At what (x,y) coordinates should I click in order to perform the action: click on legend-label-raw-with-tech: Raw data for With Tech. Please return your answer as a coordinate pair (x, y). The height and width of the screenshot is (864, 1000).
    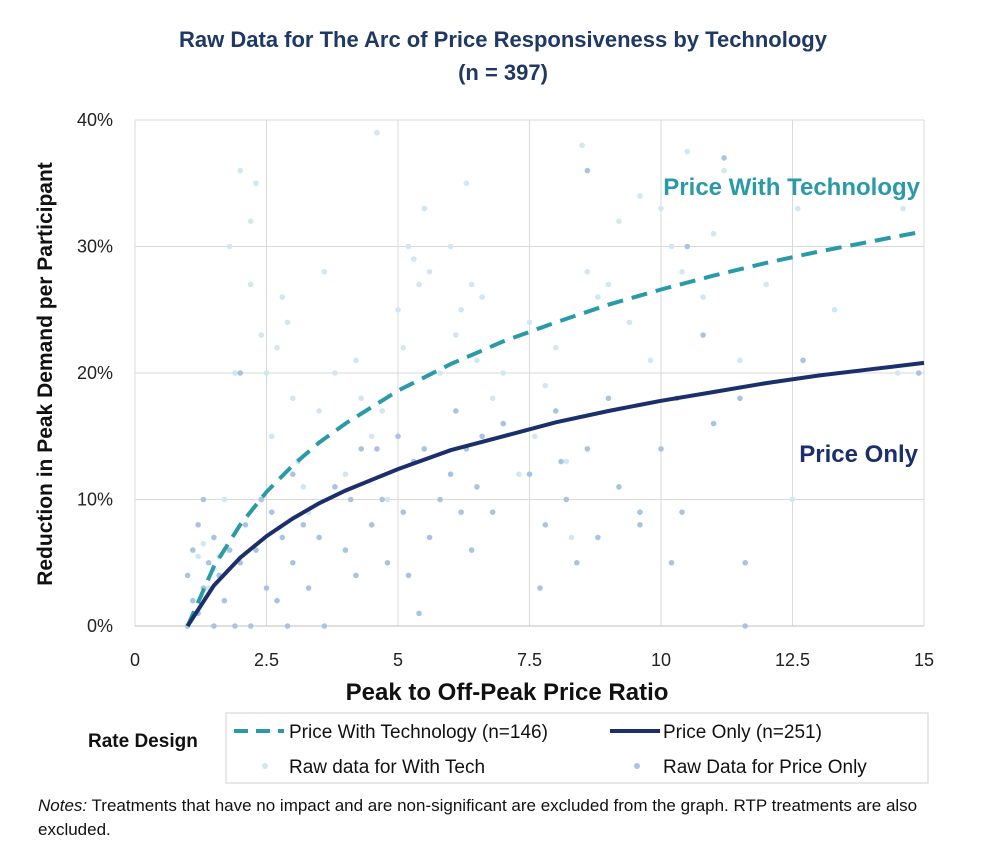
    Looking at the image, I should click on (387, 767).